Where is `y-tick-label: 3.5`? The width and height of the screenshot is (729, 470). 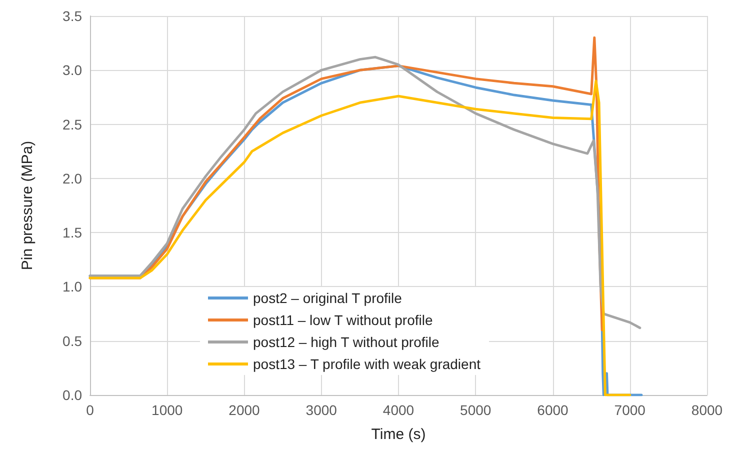 y-tick-label: 3.5 is located at coordinates (72, 16).